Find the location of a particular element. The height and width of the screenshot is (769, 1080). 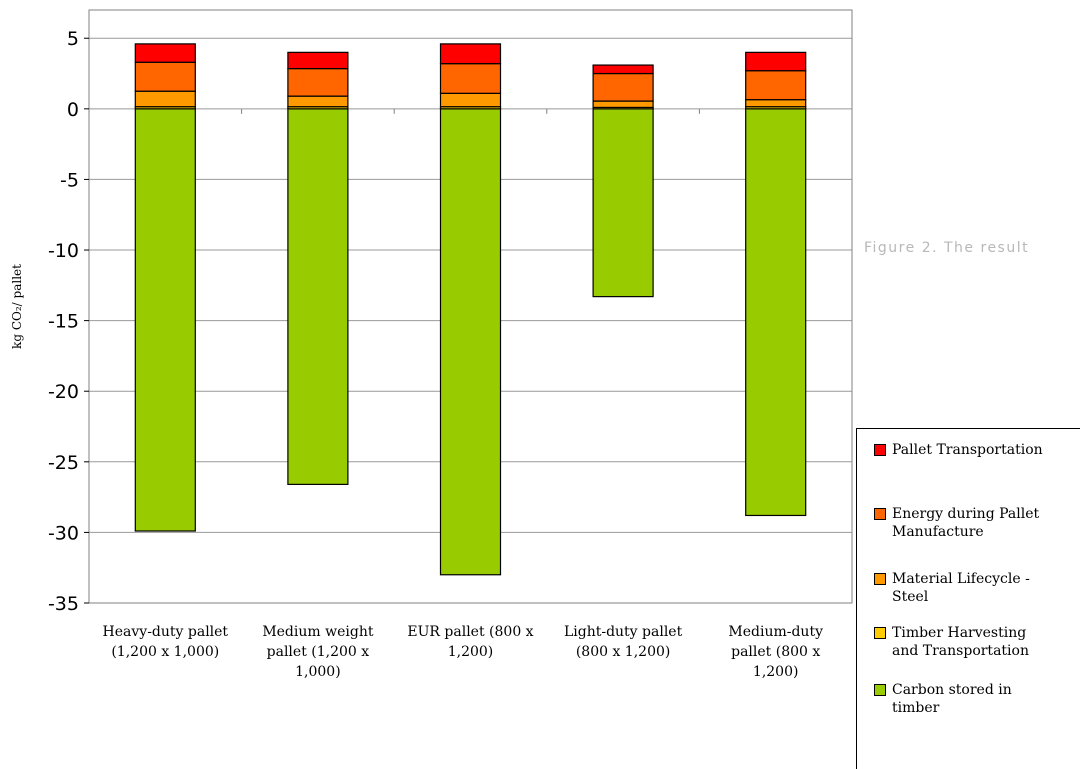

x-category-label: Medium-duty pallet (800 x 1,200) is located at coordinates (775, 652).